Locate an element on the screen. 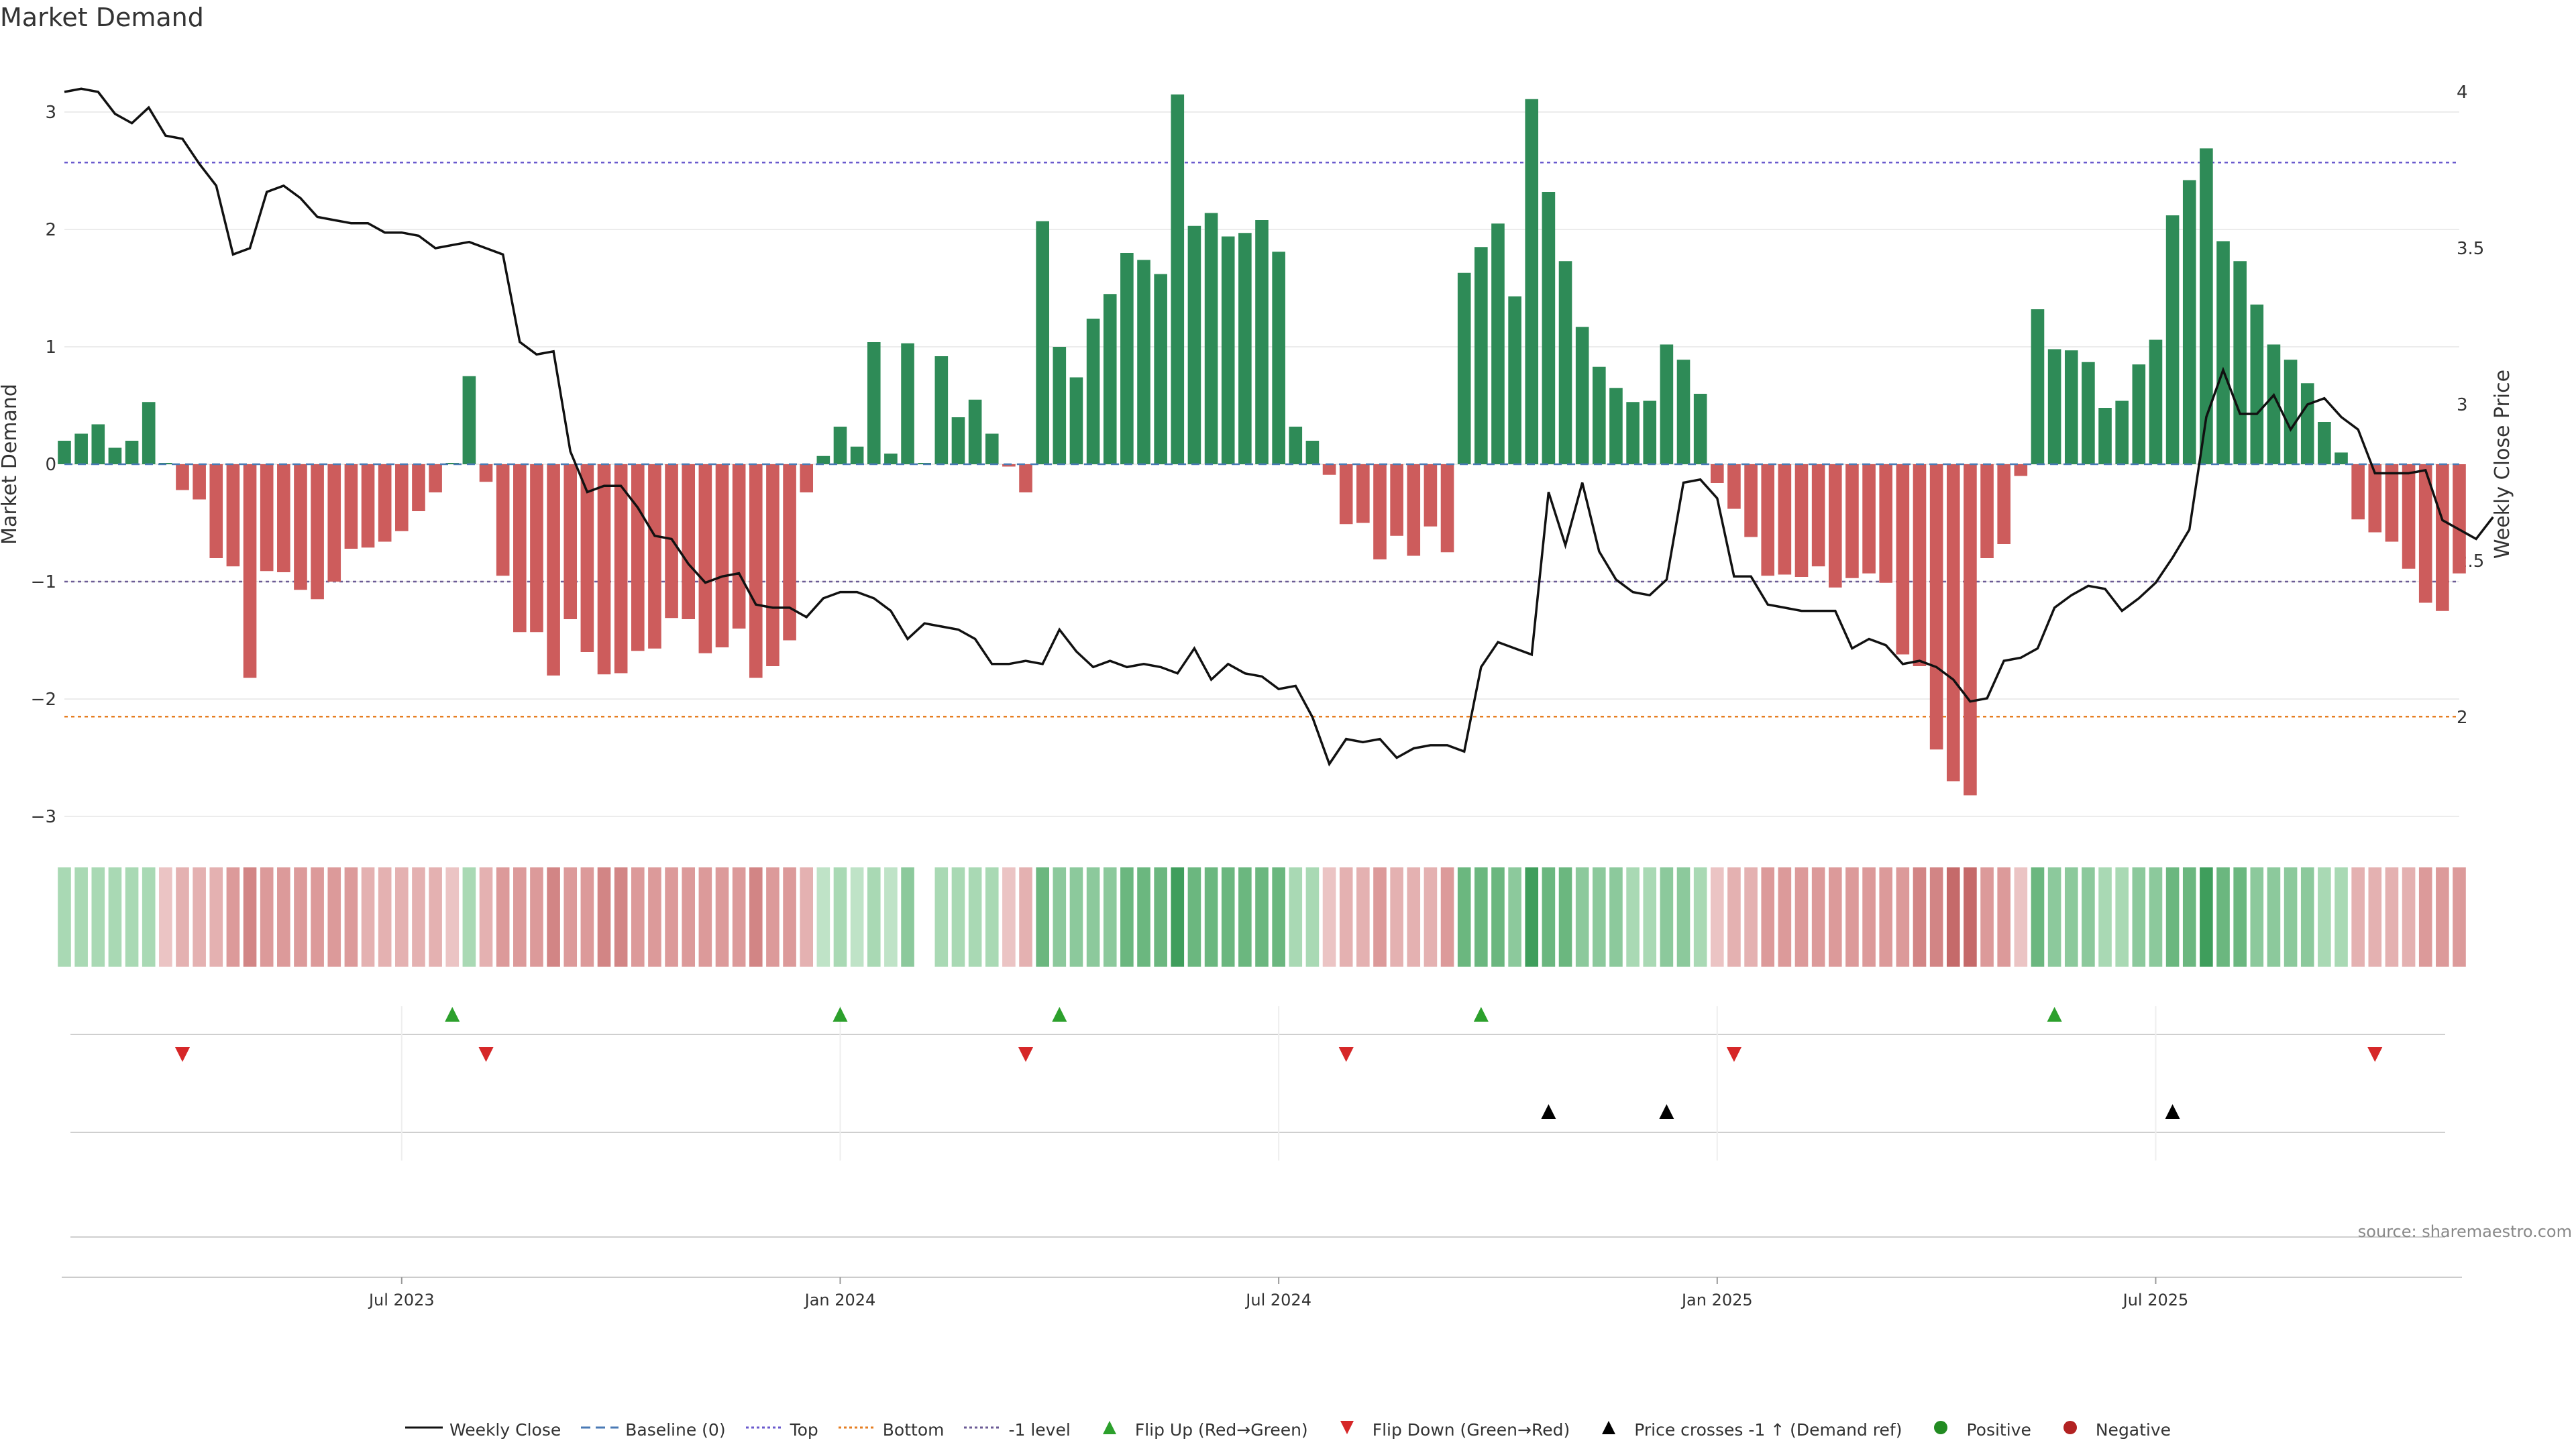  legend-label: -1 level is located at coordinates (1039, 1429).